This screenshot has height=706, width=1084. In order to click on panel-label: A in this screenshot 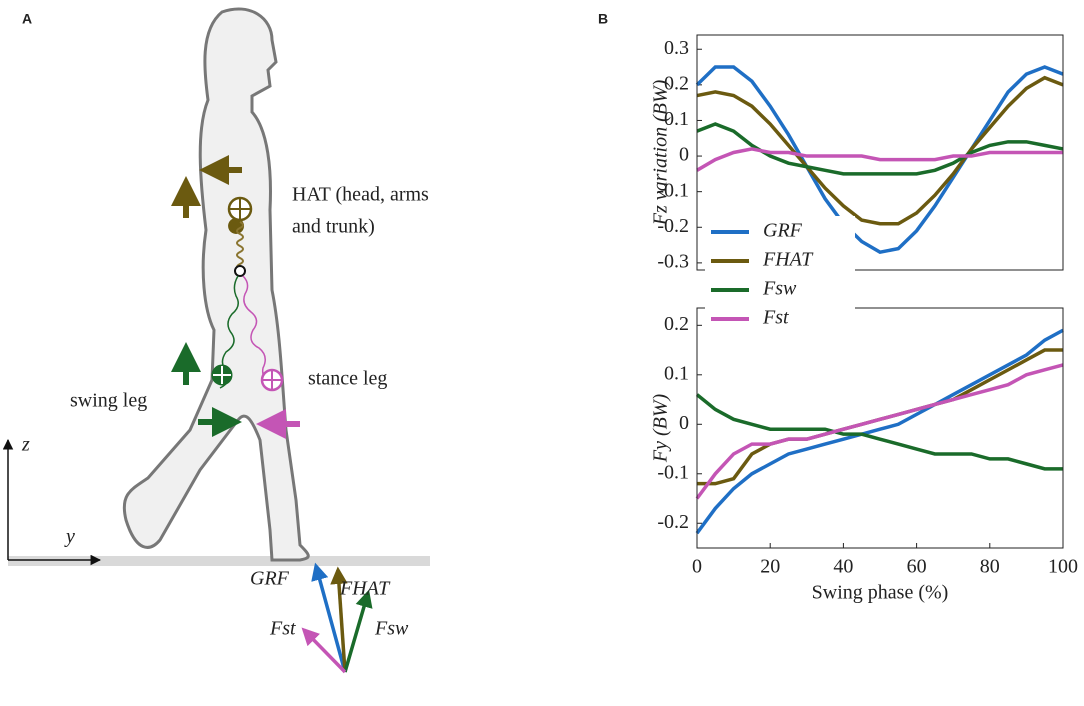, I will do `click(27, 19)`.